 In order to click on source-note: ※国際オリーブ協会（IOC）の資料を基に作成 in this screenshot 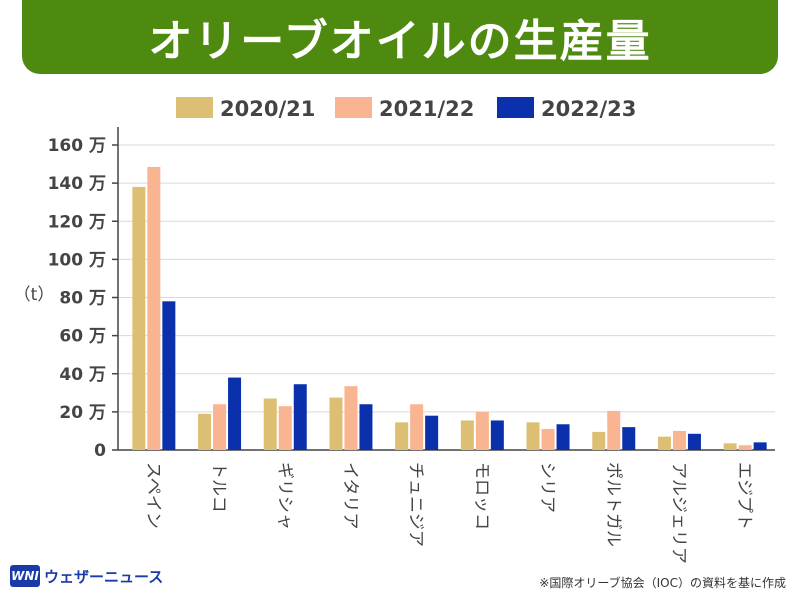, I will do `click(662, 583)`.